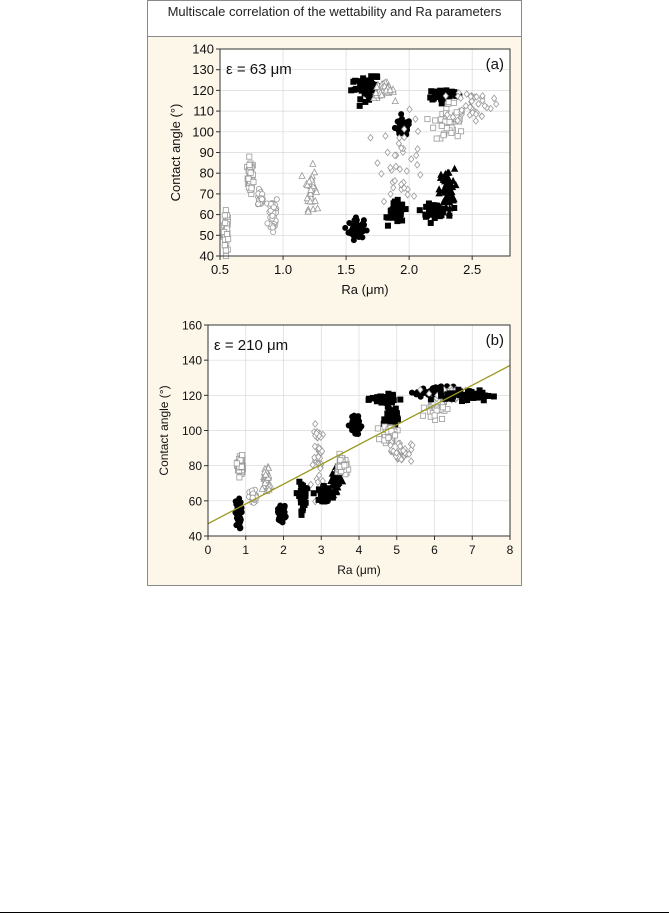 This screenshot has width=669, height=916. What do you see at coordinates (334, 912) in the screenshot?
I see `page-bottom-rule` at bounding box center [334, 912].